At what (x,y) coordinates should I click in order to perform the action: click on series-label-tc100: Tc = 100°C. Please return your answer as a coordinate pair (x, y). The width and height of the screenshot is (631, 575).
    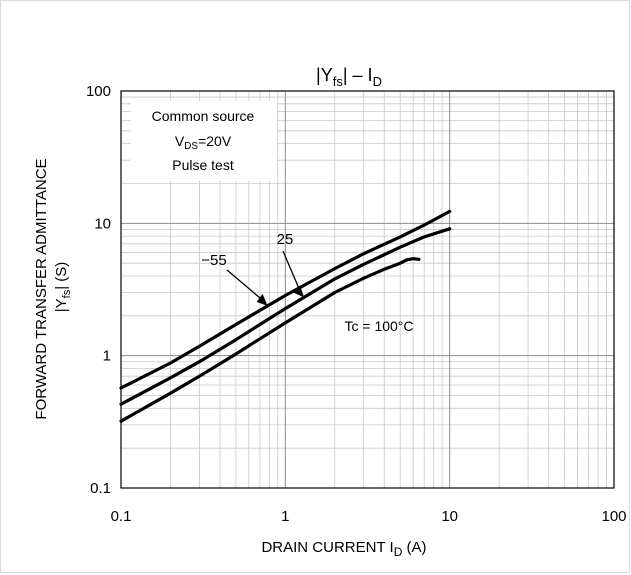
    Looking at the image, I should click on (378, 326).